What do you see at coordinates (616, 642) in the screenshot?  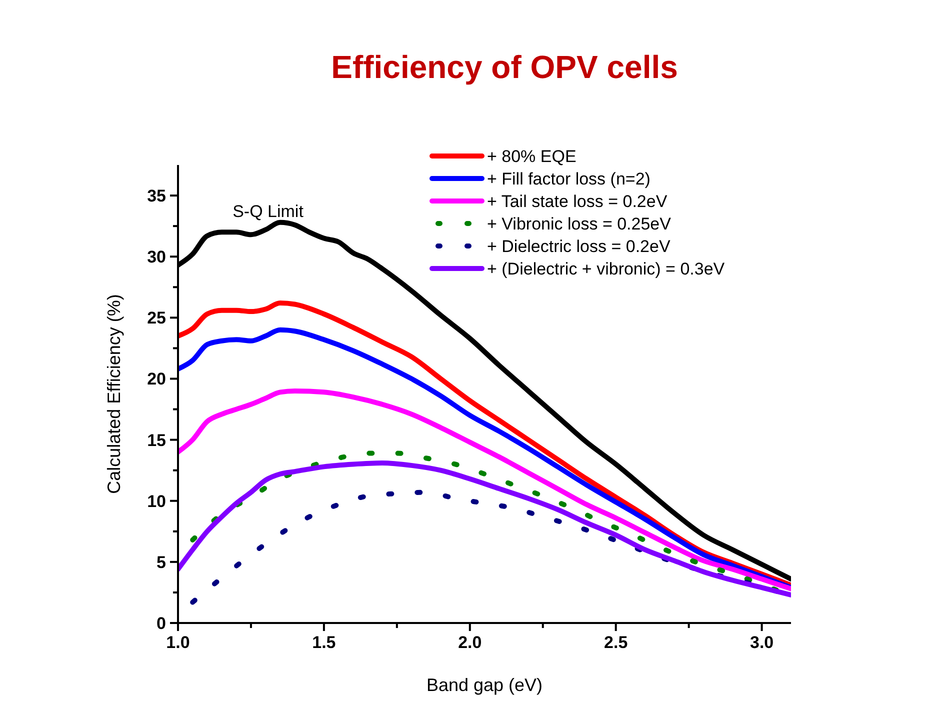 I see `x-tick-label: 2.5` at bounding box center [616, 642].